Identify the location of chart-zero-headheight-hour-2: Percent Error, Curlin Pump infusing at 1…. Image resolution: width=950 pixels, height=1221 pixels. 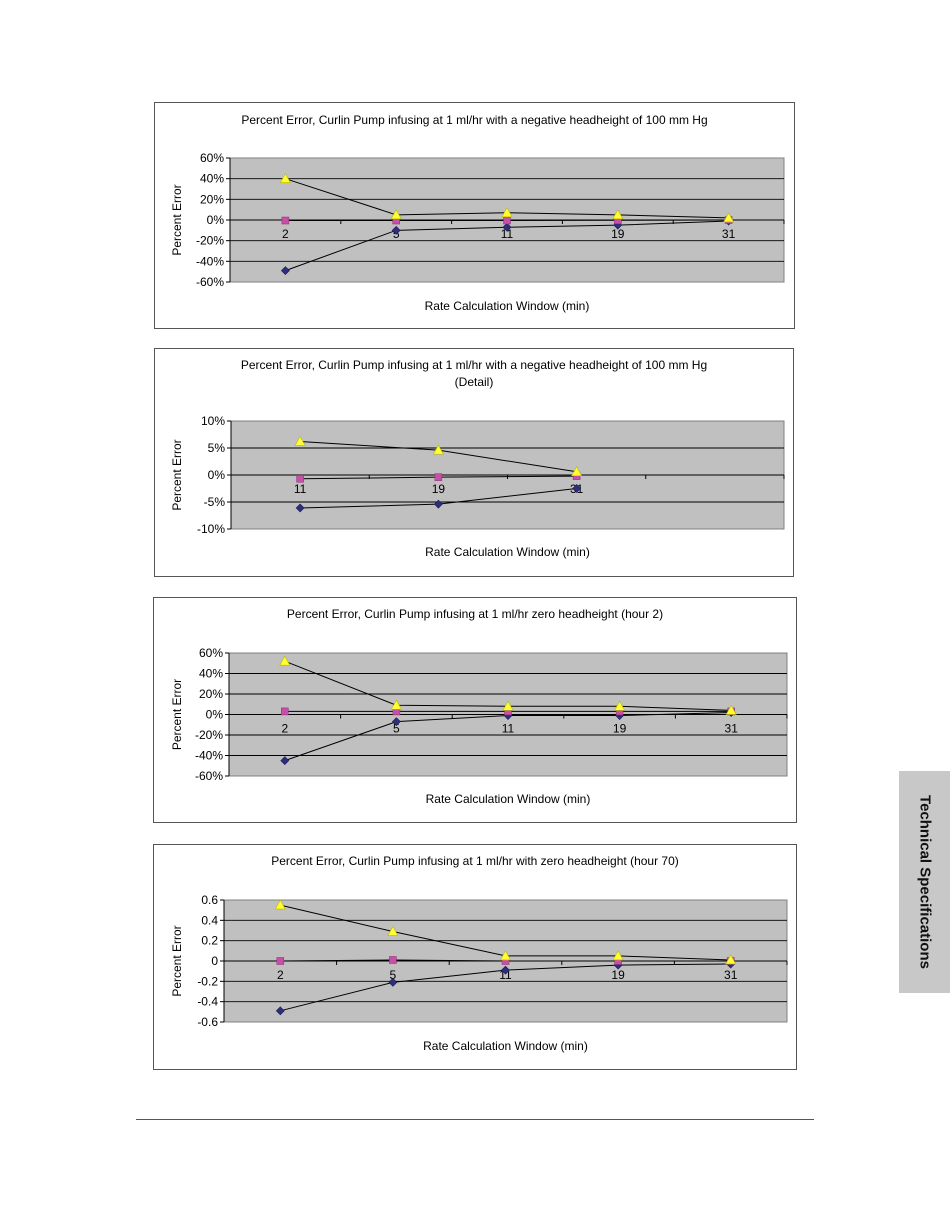
(475, 710).